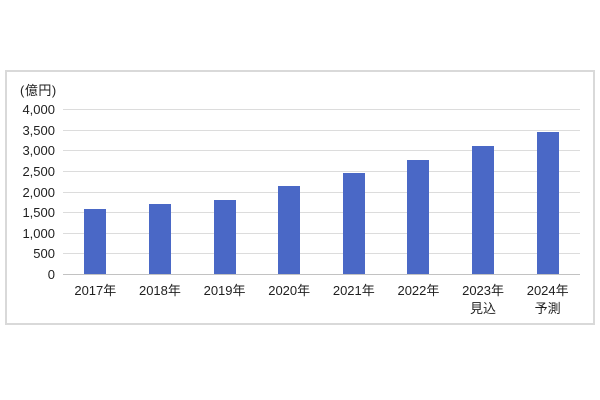 The width and height of the screenshot is (600, 400). I want to click on x-tick-label: 2017年, so click(95, 291).